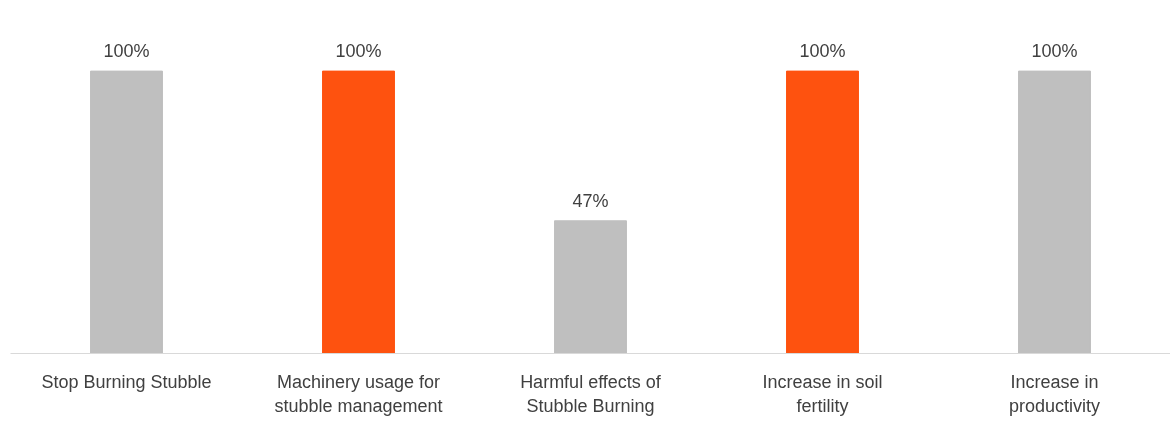 Image resolution: width=1170 pixels, height=423 pixels. I want to click on data-label: 47%, so click(590, 200).